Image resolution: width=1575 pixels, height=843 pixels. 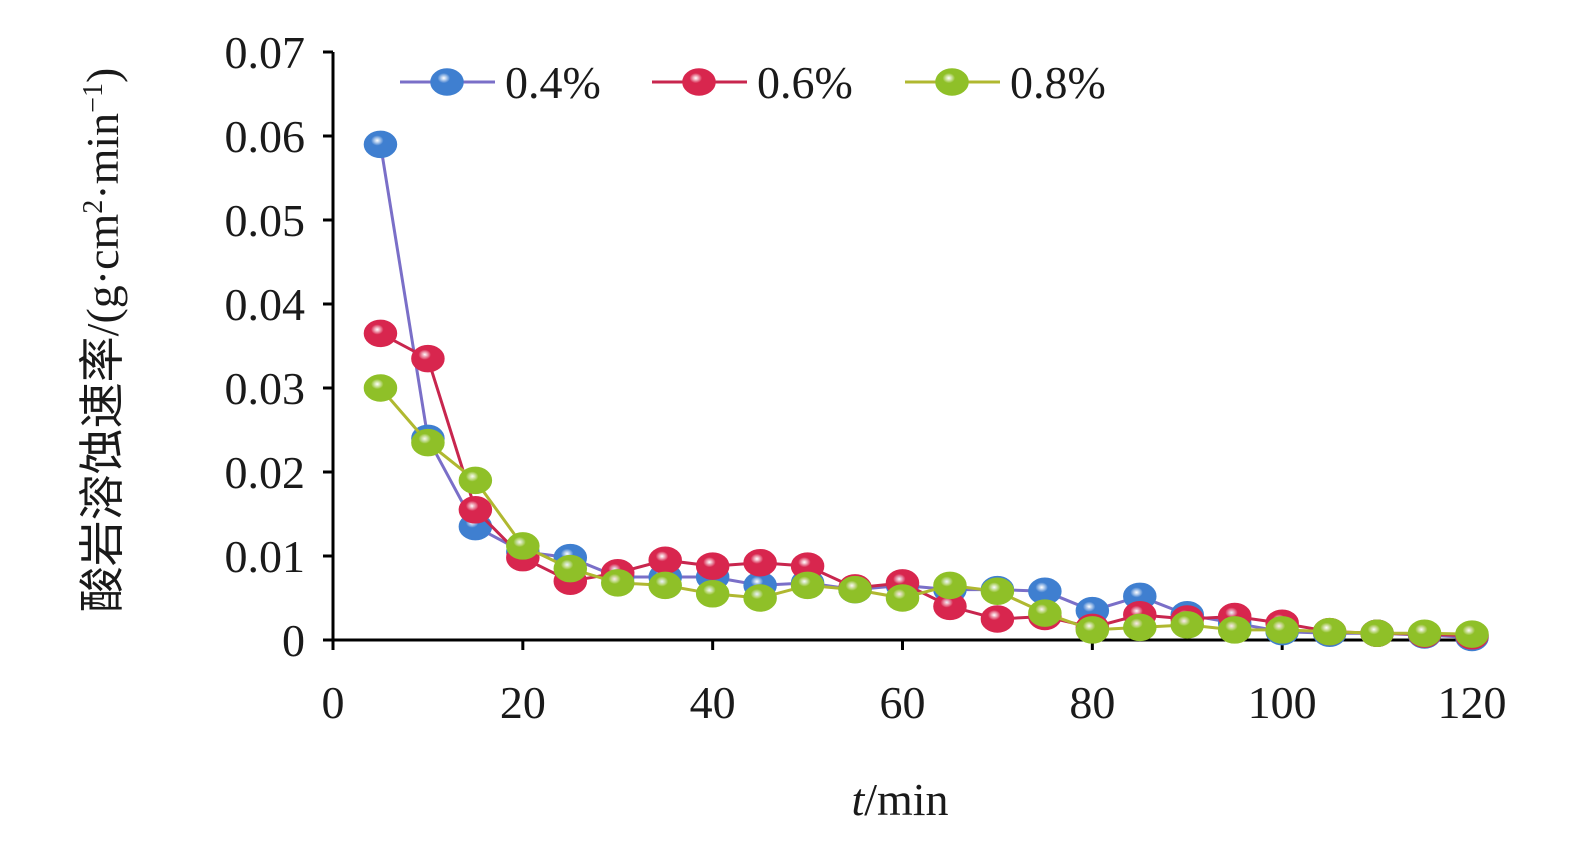 I want to click on y-axis-title-sup2: −1, so click(x=93, y=98).